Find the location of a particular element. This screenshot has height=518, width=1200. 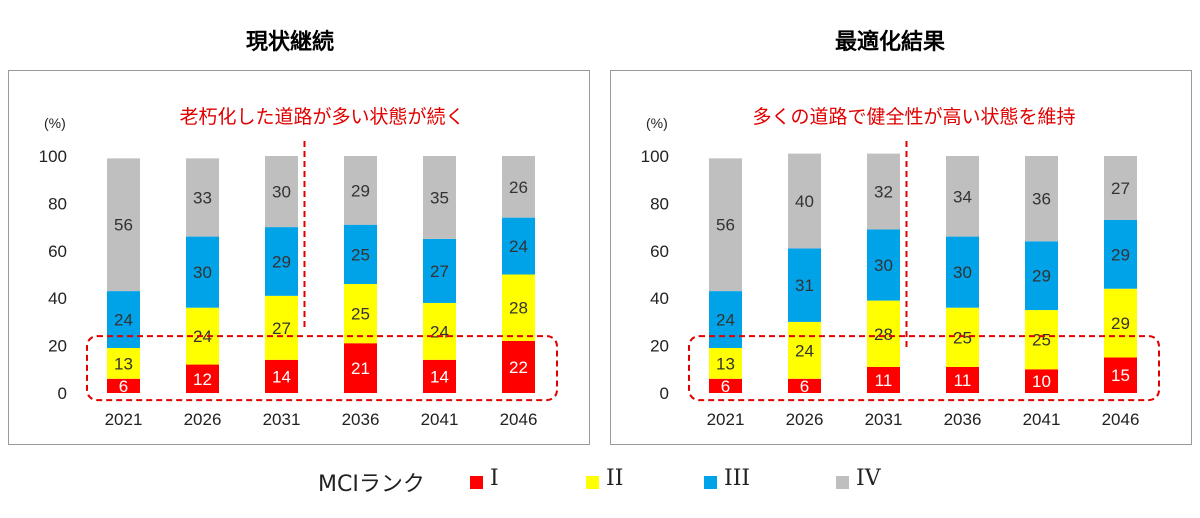

bar-data-label: 40 is located at coordinates (804, 201).